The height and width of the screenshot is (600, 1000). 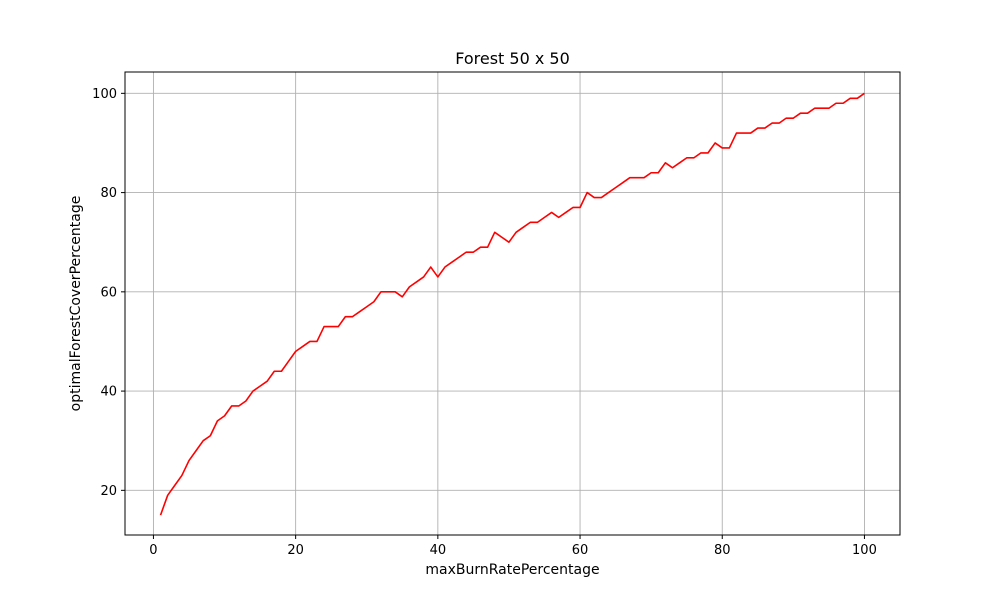 What do you see at coordinates (295, 550) in the screenshot?
I see `x-tick-label: 20` at bounding box center [295, 550].